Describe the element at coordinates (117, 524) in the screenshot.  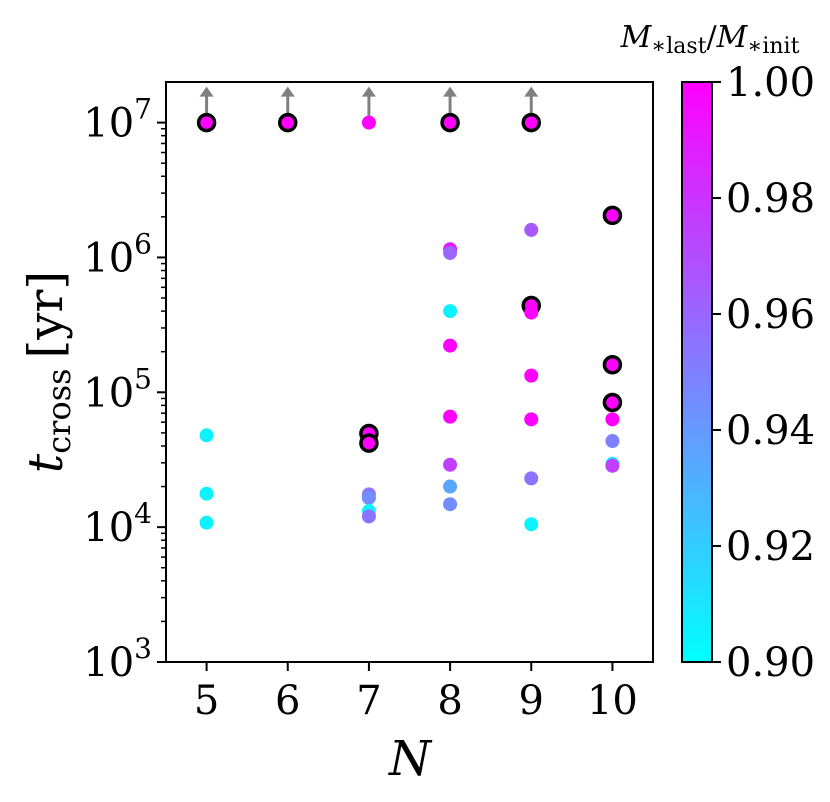
I see `y-tick-label: 10⁴` at that location.